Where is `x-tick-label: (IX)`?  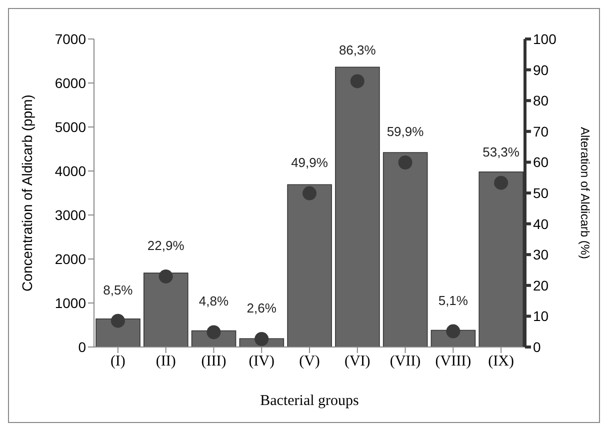
x-tick-label: (IX) is located at coordinates (501, 362).